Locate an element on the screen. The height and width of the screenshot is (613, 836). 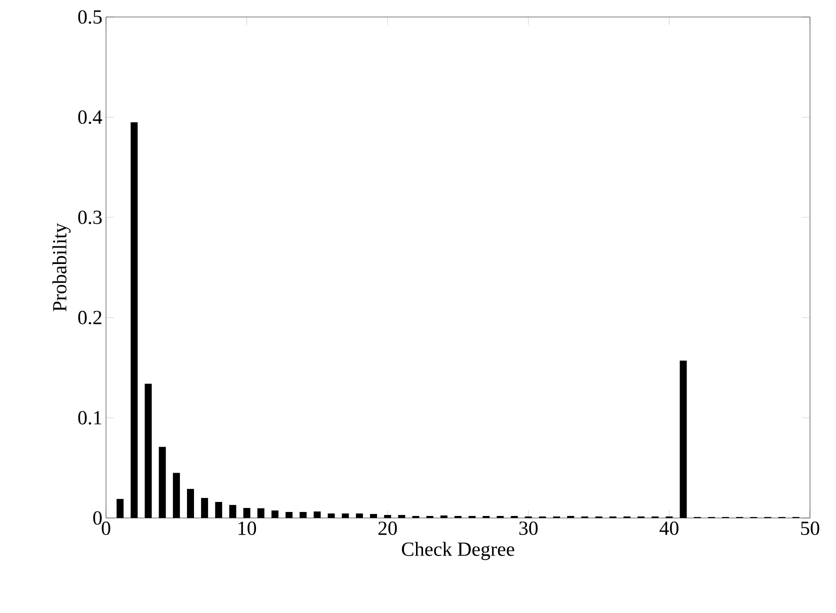
x-axis-title: Check Degree is located at coordinates (458, 551).